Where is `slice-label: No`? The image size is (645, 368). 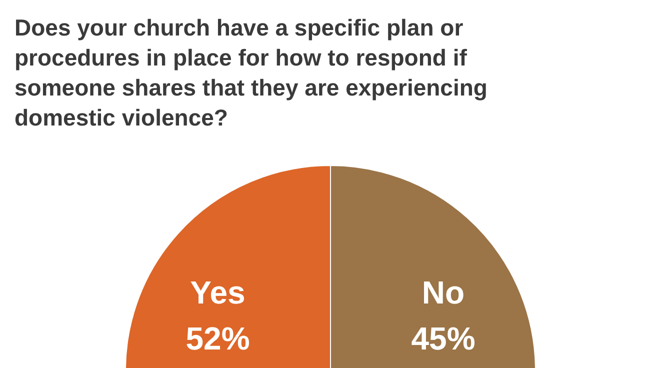
slice-label: No is located at coordinates (443, 292).